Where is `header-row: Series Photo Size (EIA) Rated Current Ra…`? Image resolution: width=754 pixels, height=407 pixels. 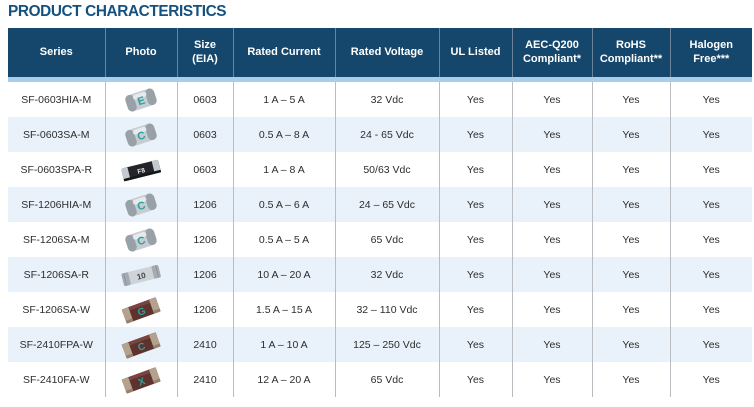
header-row: Series Photo Size (EIA) Rated Current Ra… is located at coordinates (380, 52).